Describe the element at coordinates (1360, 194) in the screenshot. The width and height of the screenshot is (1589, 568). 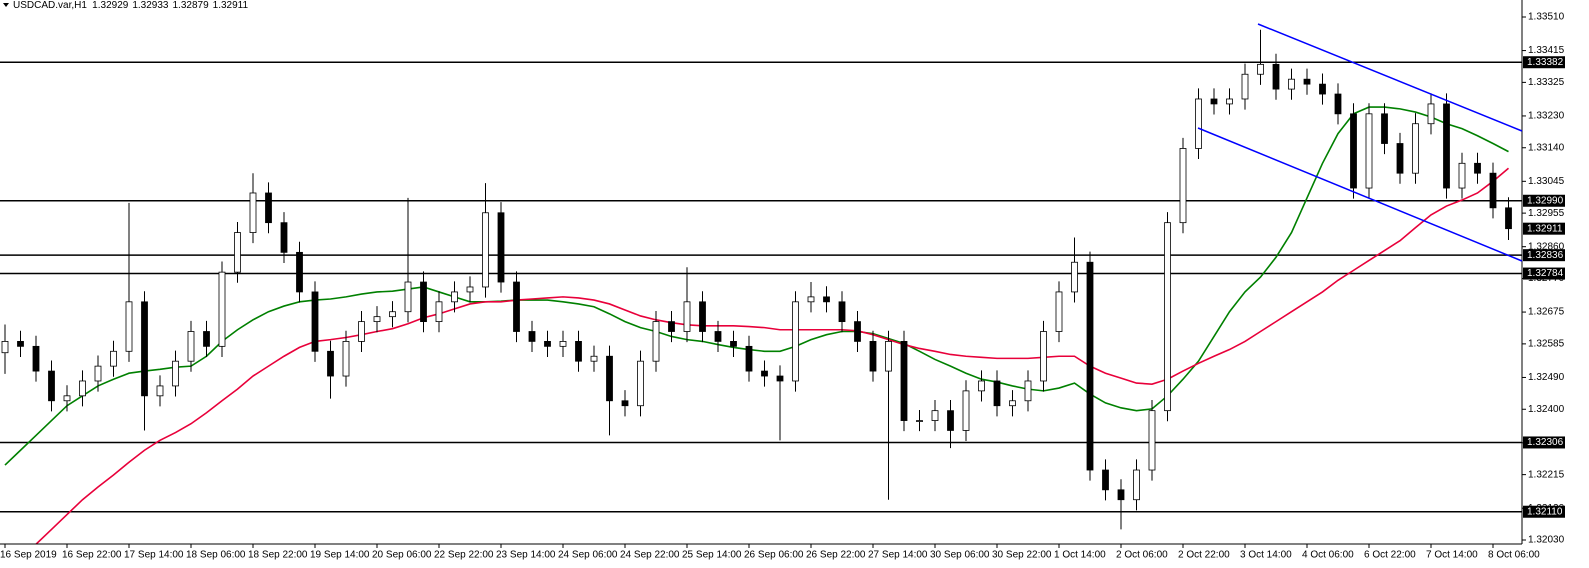
I see `channel-lower` at that location.